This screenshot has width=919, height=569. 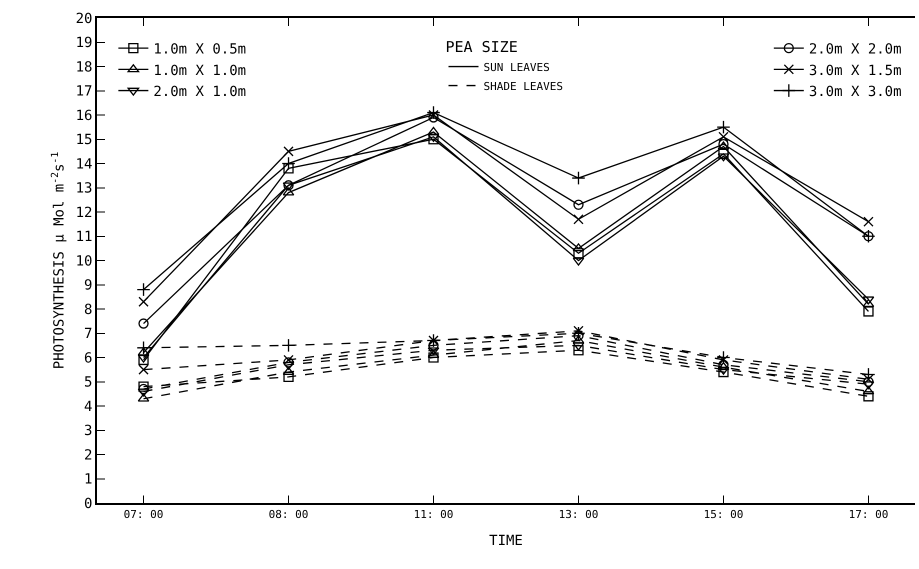 What do you see at coordinates (84, 164) in the screenshot?
I see `y-tick-label: 14` at bounding box center [84, 164].